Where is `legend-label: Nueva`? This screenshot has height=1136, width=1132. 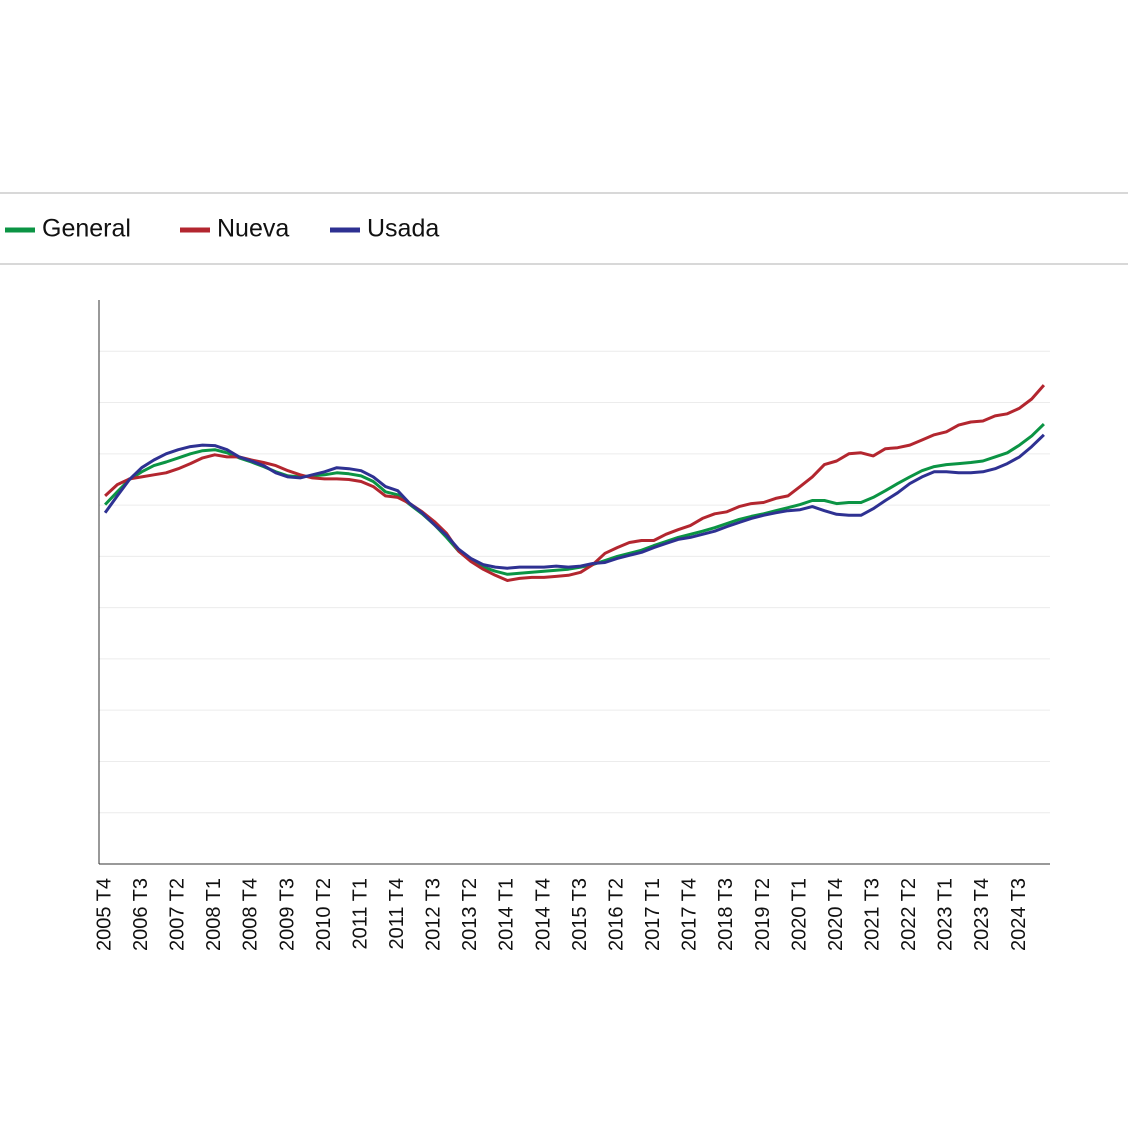
legend-label: Nueva is located at coordinates (253, 229).